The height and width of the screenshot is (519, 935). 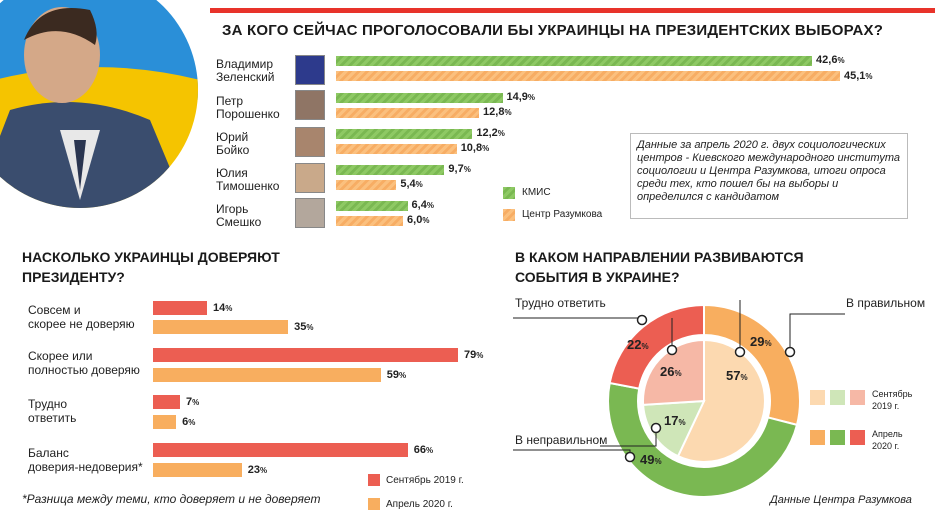 What do you see at coordinates (837, 437) in the screenshot?
I see `legend-swatch-apr-wrong` at bounding box center [837, 437].